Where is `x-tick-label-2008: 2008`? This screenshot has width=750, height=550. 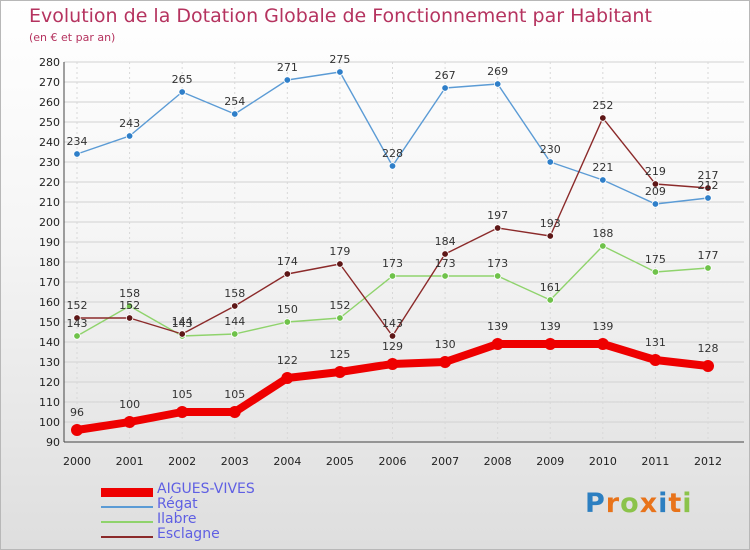 x-tick-label-2008: 2008 is located at coordinates (498, 461).